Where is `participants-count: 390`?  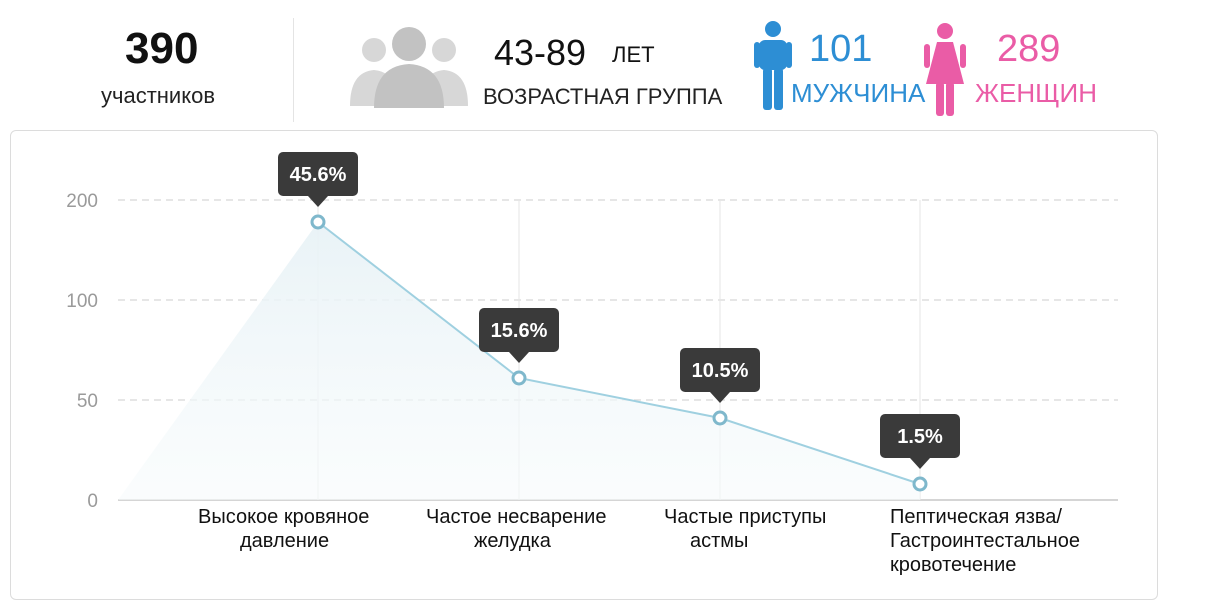 participants-count: 390 is located at coordinates (162, 48).